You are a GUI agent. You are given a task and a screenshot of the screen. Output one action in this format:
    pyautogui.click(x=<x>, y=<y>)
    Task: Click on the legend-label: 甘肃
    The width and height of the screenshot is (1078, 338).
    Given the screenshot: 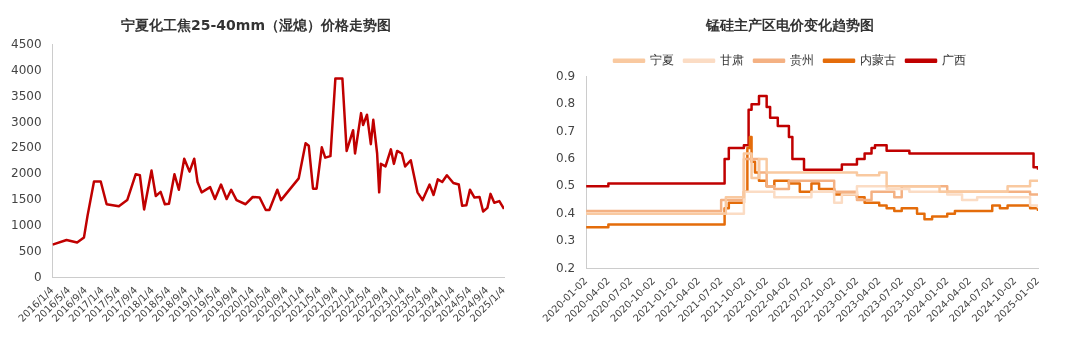 What is the action you would take?
    pyautogui.click(x=732, y=59)
    